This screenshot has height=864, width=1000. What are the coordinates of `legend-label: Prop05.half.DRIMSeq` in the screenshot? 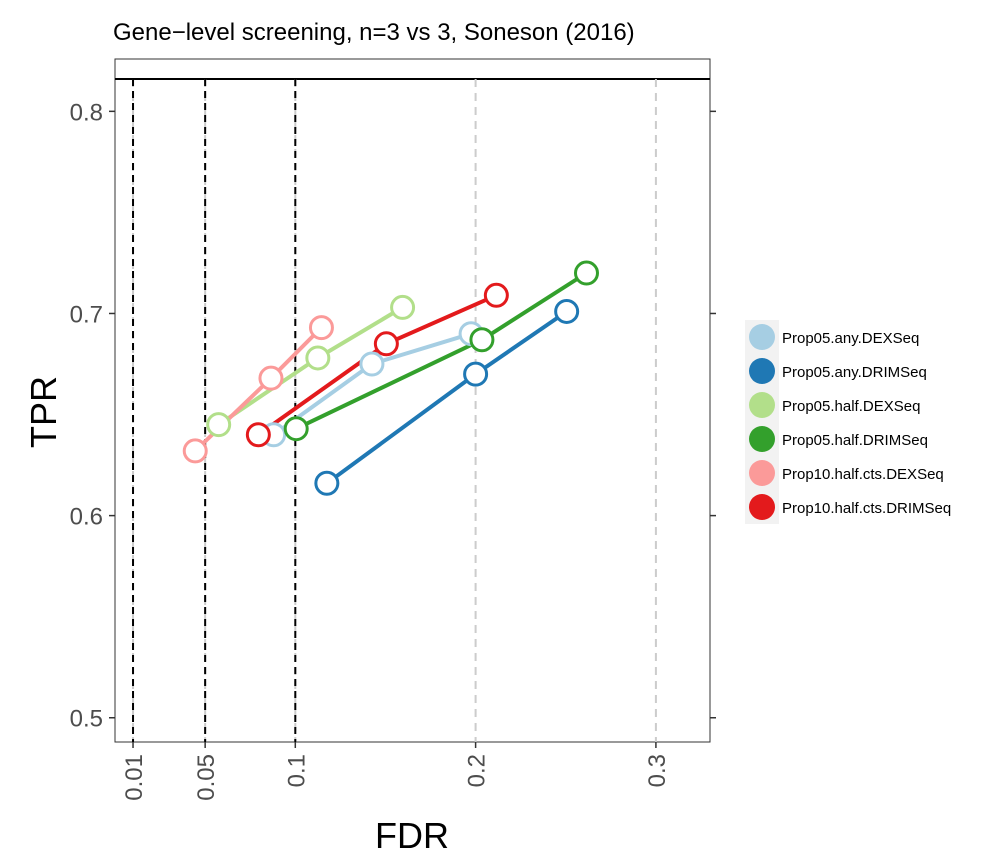 It's located at (855, 440).